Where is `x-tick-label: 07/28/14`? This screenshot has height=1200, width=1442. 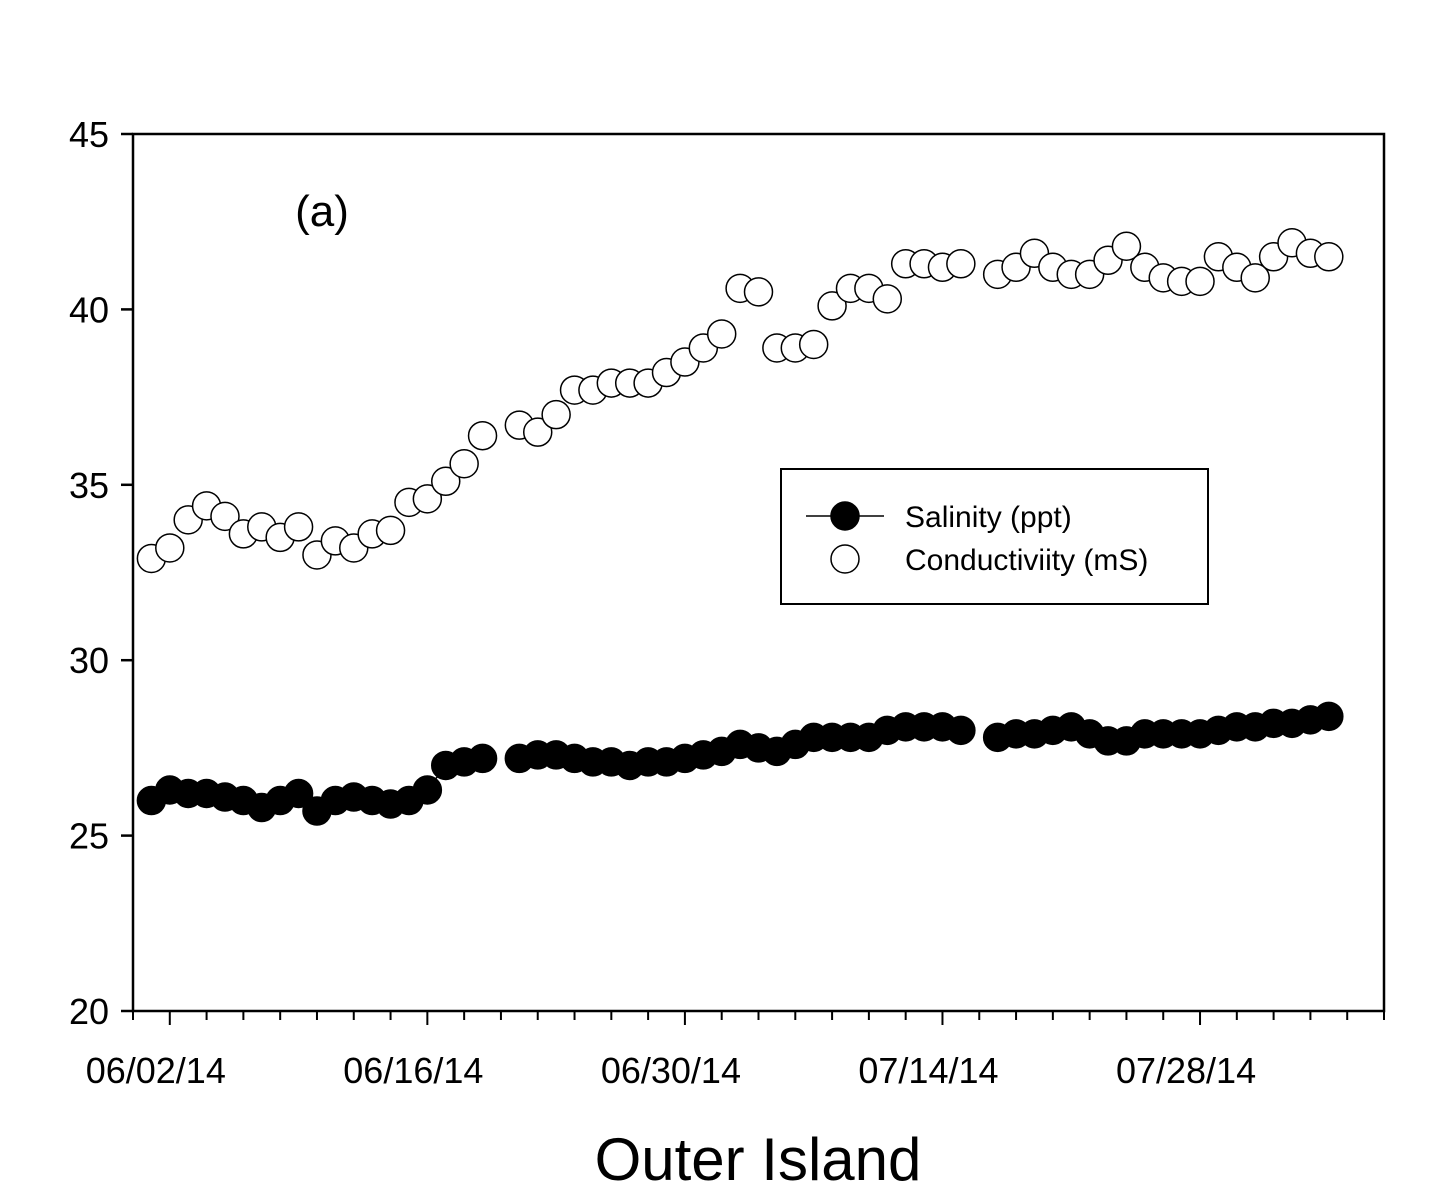 x-tick-label: 07/28/14 is located at coordinates (1186, 1070).